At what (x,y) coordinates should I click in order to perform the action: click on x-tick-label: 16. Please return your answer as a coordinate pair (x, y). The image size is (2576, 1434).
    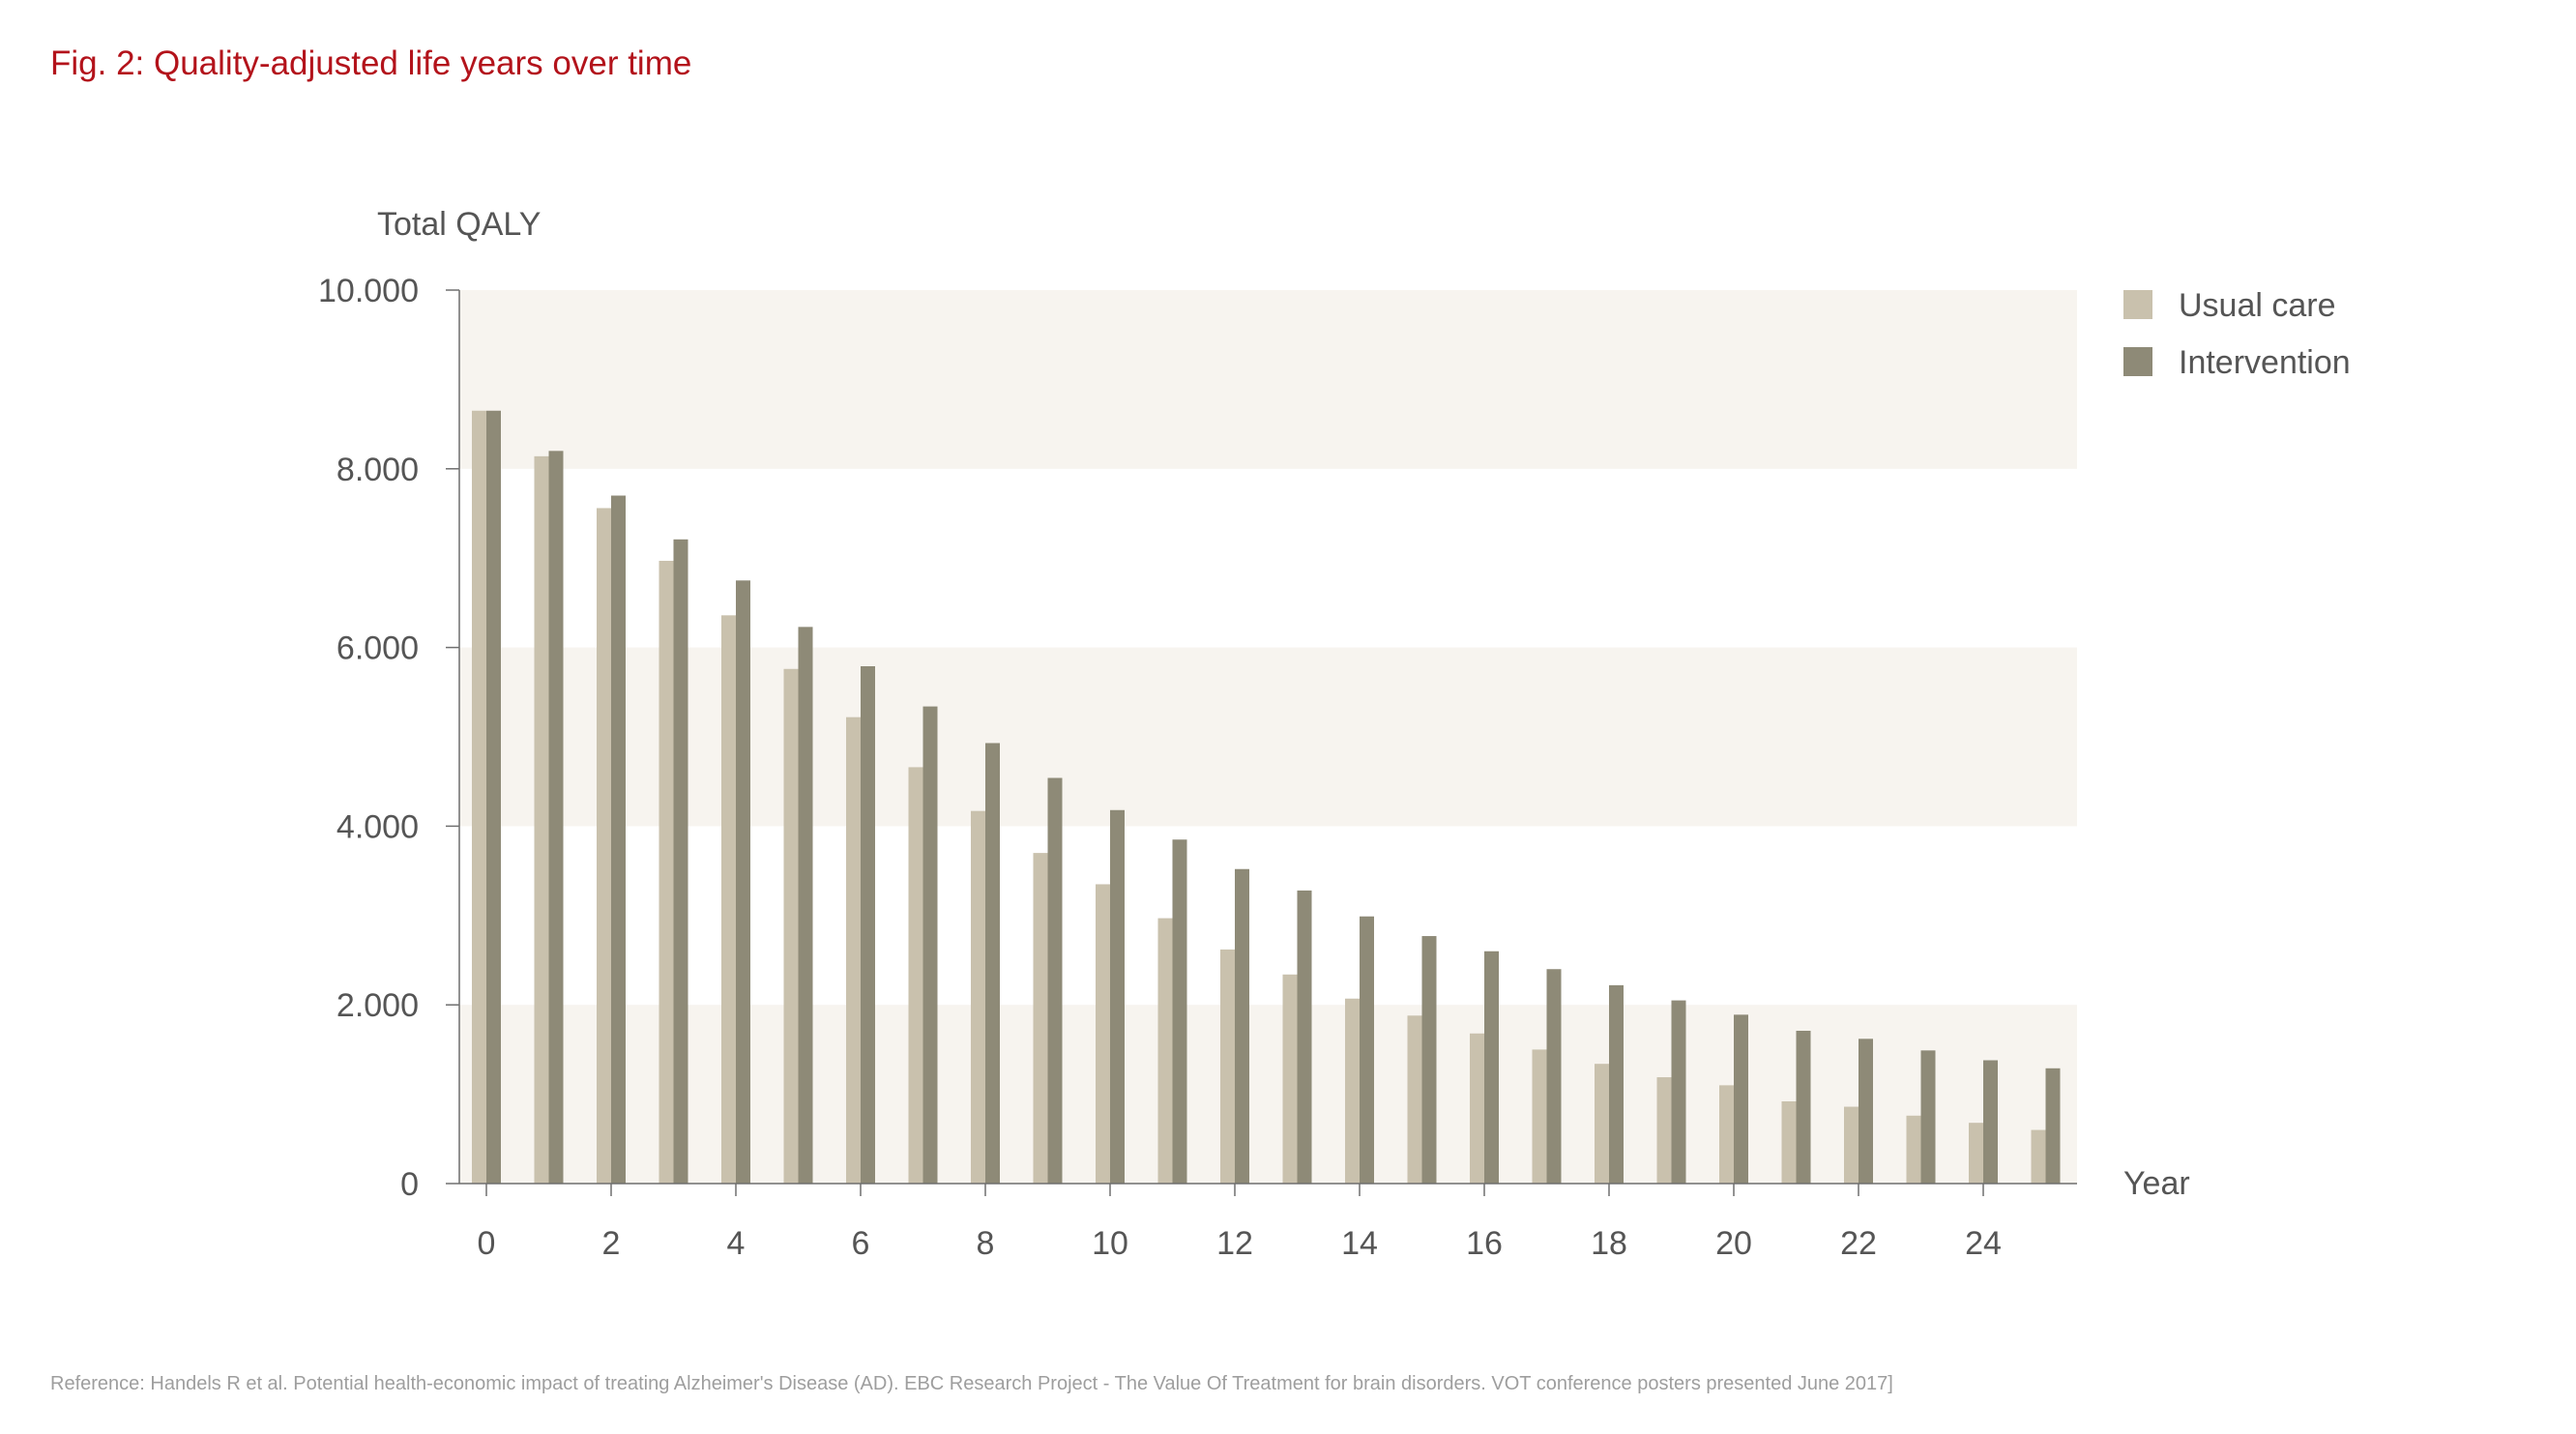
    Looking at the image, I should click on (1484, 1244).